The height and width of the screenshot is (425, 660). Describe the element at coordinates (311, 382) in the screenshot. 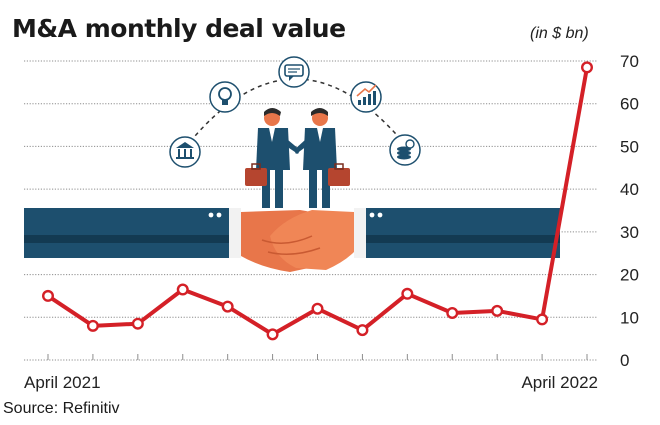

I see `x-axis-tick-labels: April 2021 April 2022` at that location.